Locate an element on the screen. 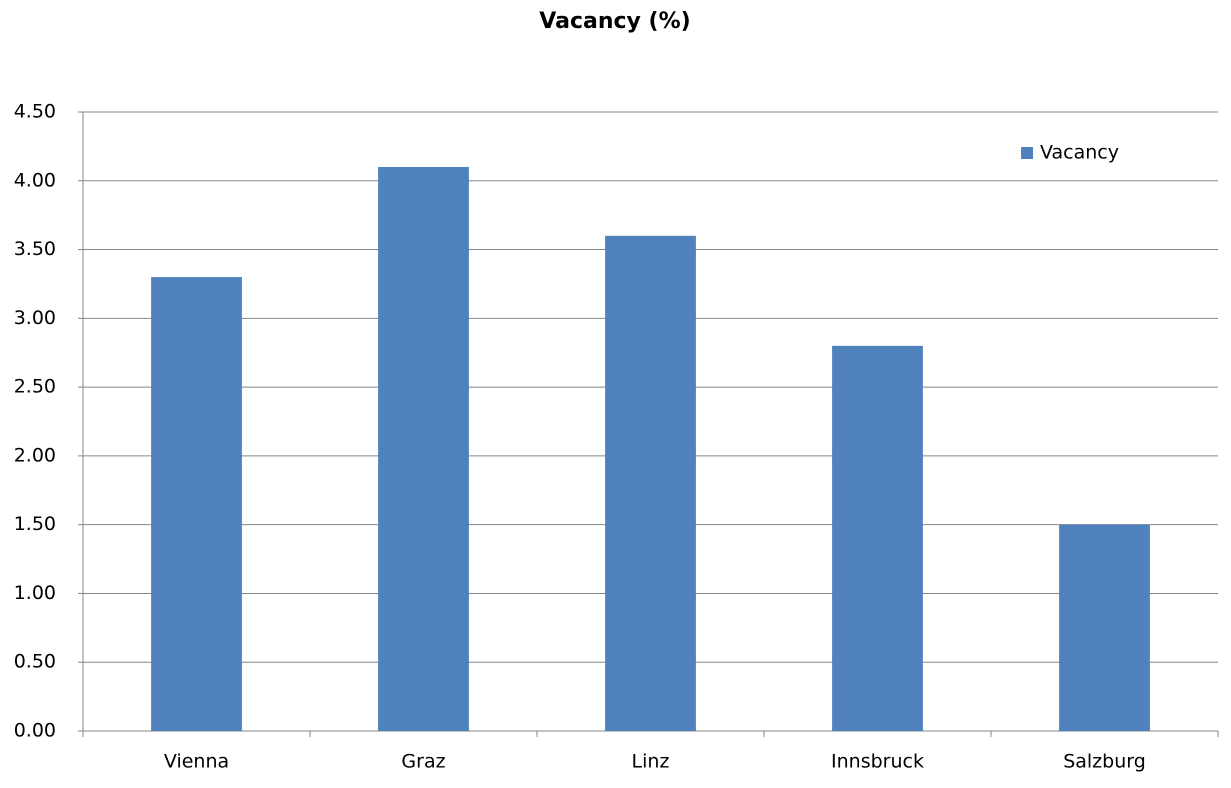  x-tick-label: Linz is located at coordinates (651, 762).